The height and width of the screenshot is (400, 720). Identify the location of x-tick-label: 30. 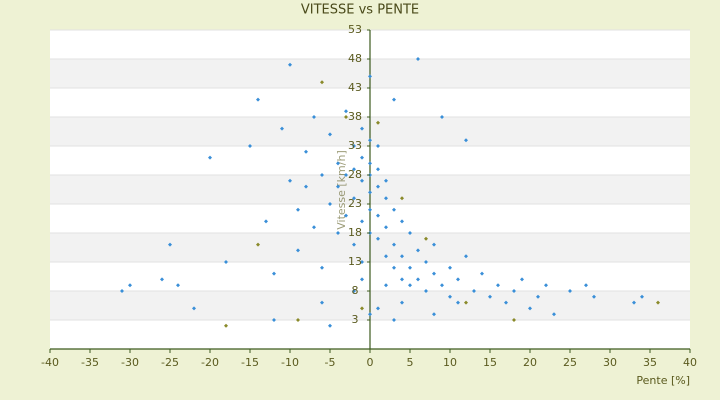
(610, 362).